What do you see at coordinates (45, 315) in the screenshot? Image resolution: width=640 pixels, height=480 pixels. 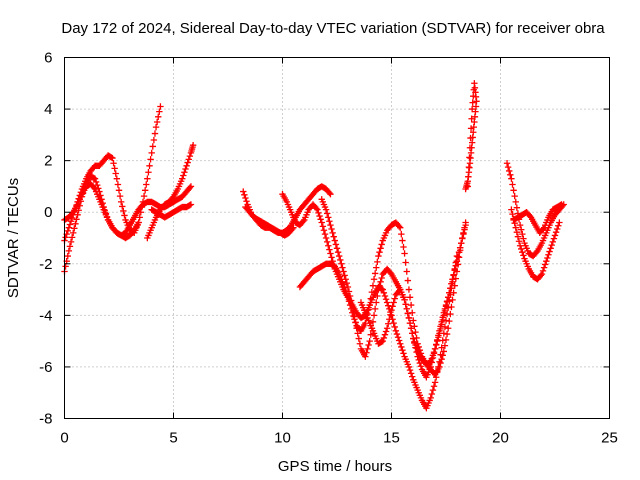 I see `y-tick-label: -4` at bounding box center [45, 315].